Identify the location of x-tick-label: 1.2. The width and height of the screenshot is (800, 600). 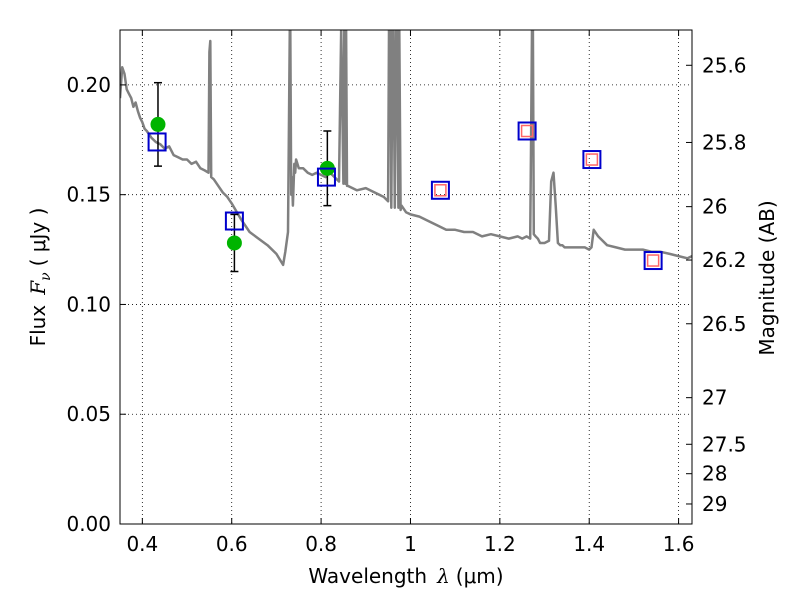
(500, 544).